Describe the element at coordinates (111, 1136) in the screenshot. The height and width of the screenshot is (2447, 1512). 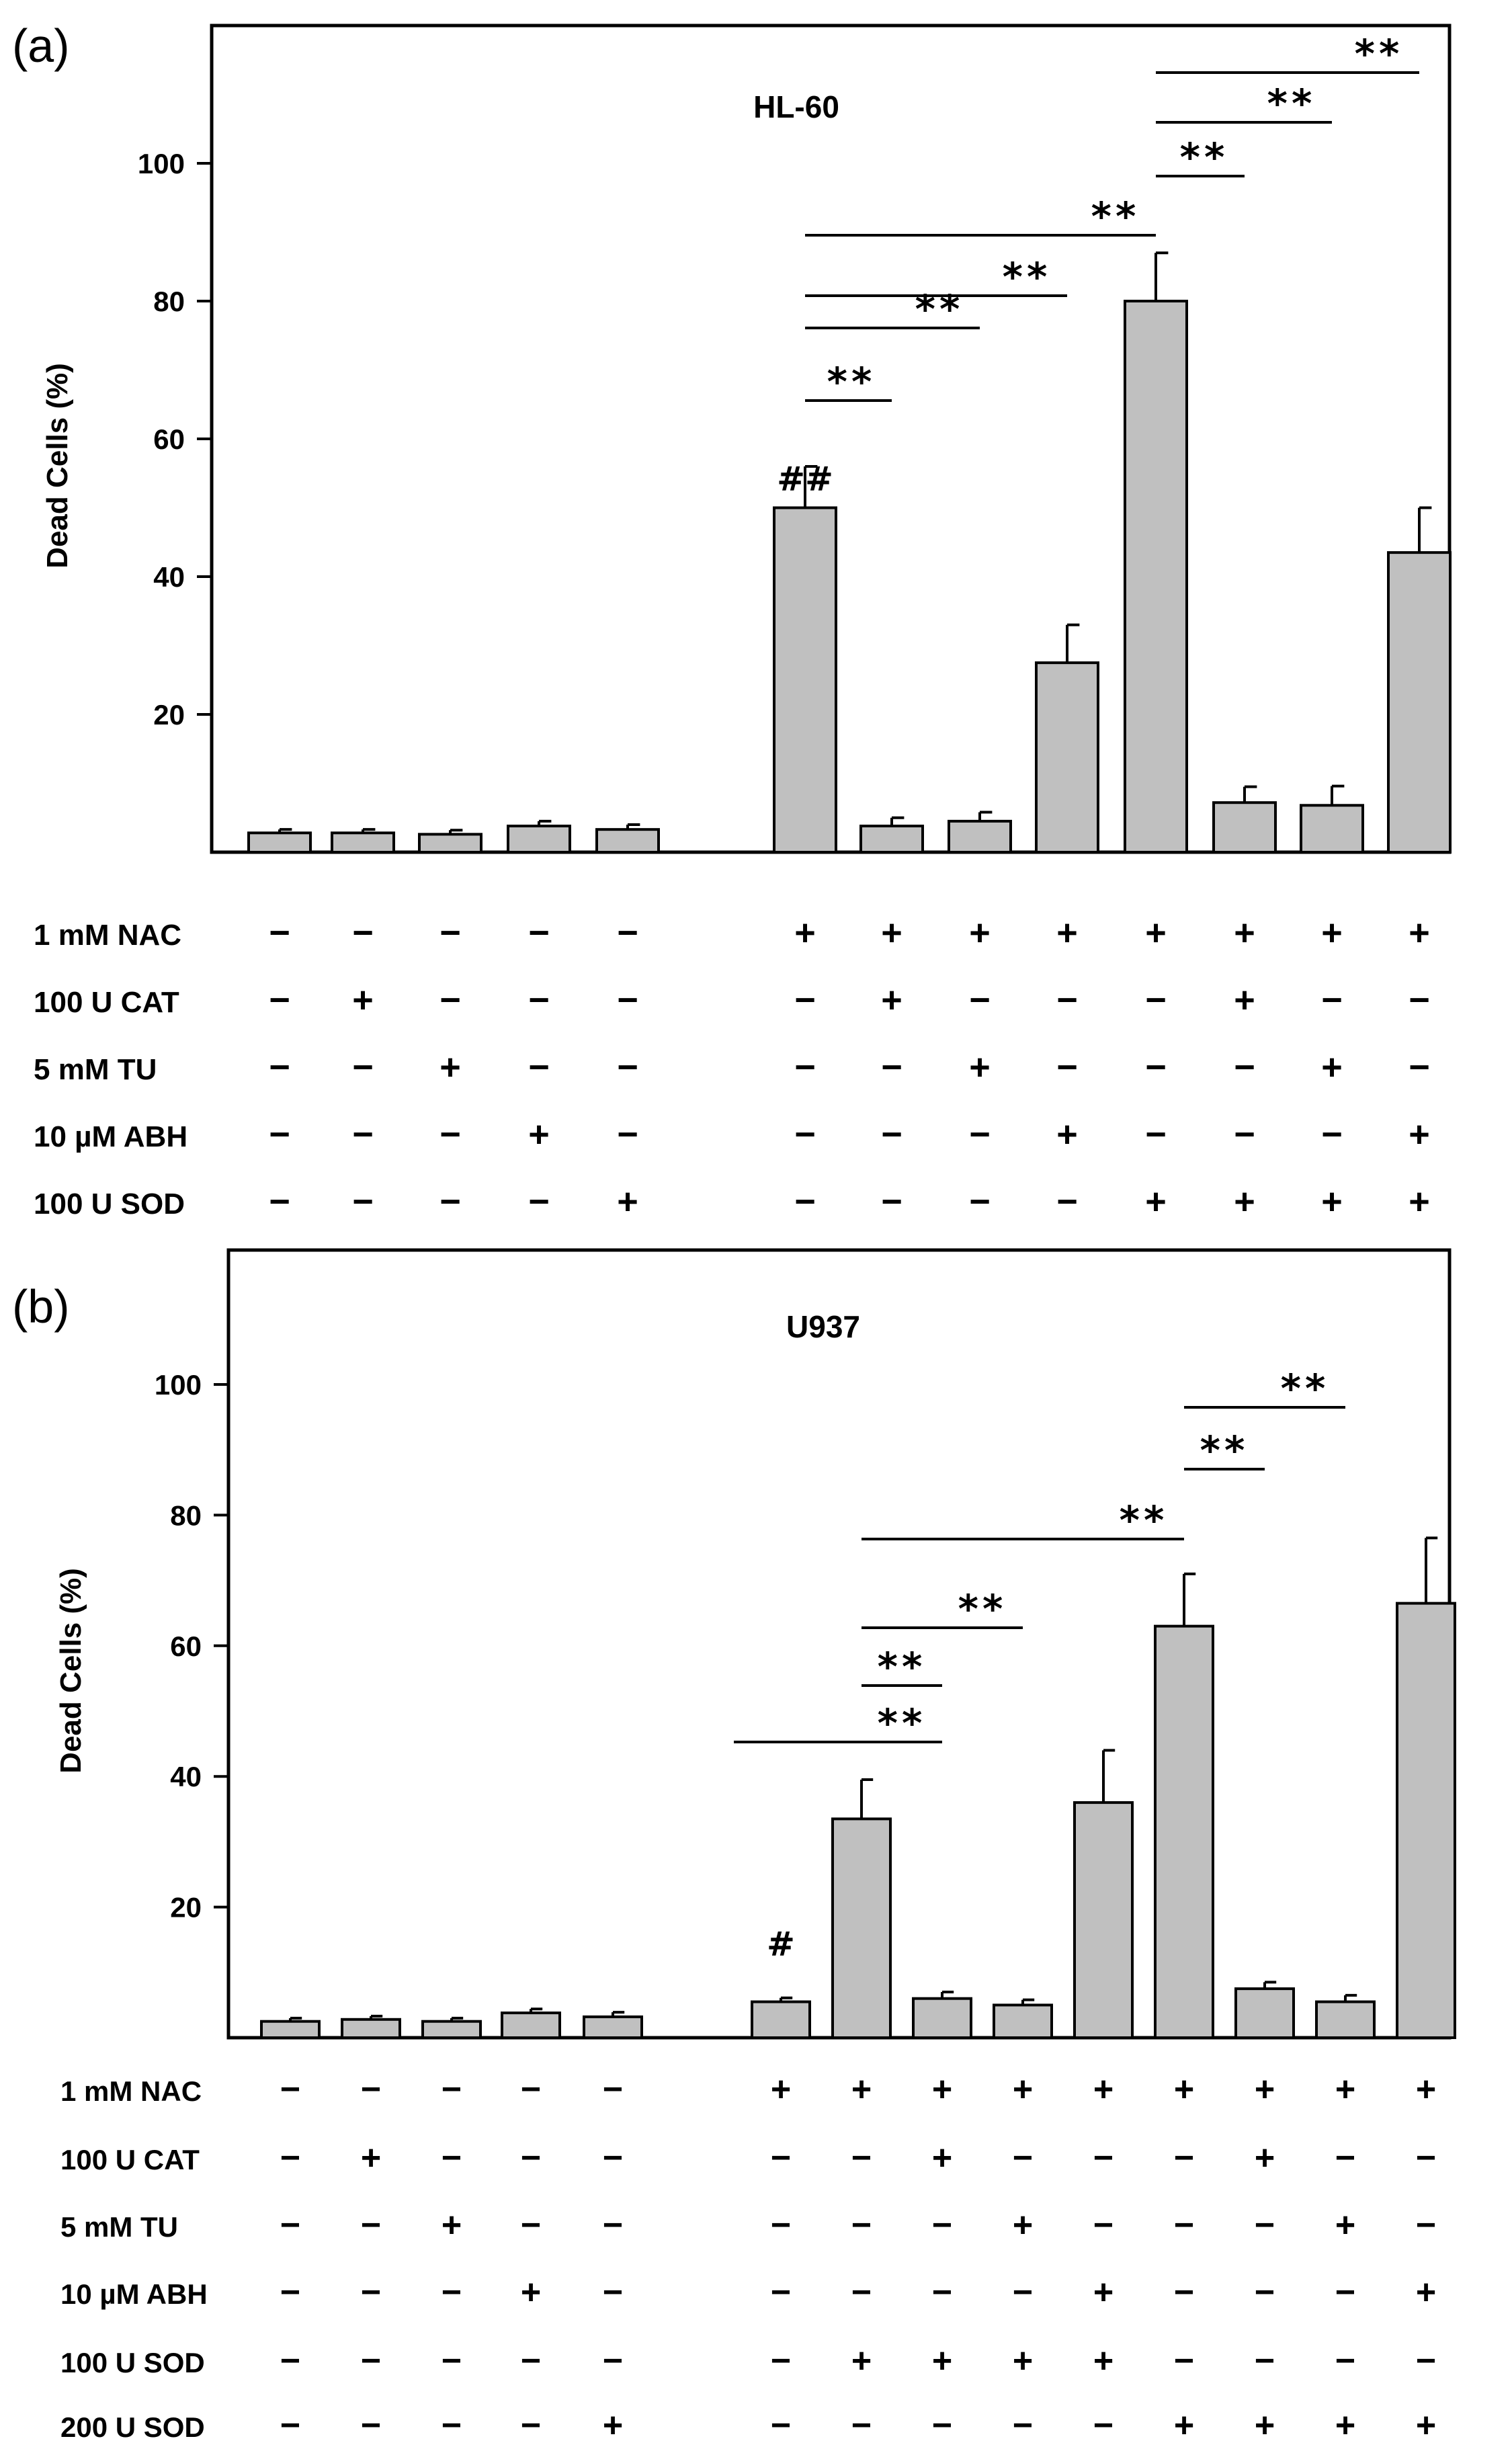
I see `treatment-label: 10 µM ABH` at that location.